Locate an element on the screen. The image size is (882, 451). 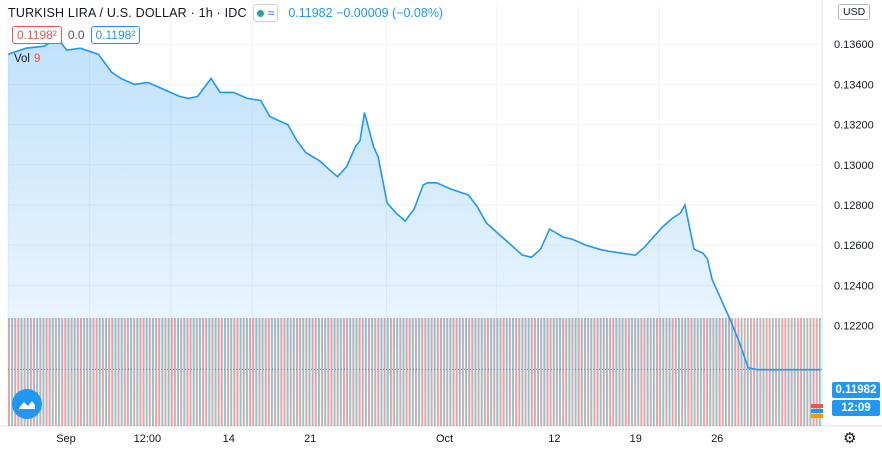
wave-icon: ≈ is located at coordinates (271, 13).